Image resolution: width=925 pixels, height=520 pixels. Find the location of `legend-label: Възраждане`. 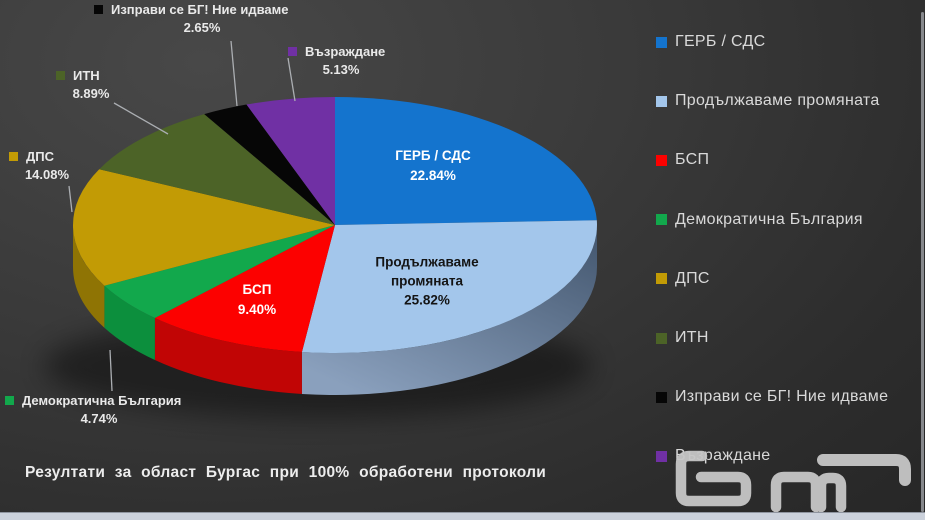

legend-label: Възраждане is located at coordinates (723, 456).